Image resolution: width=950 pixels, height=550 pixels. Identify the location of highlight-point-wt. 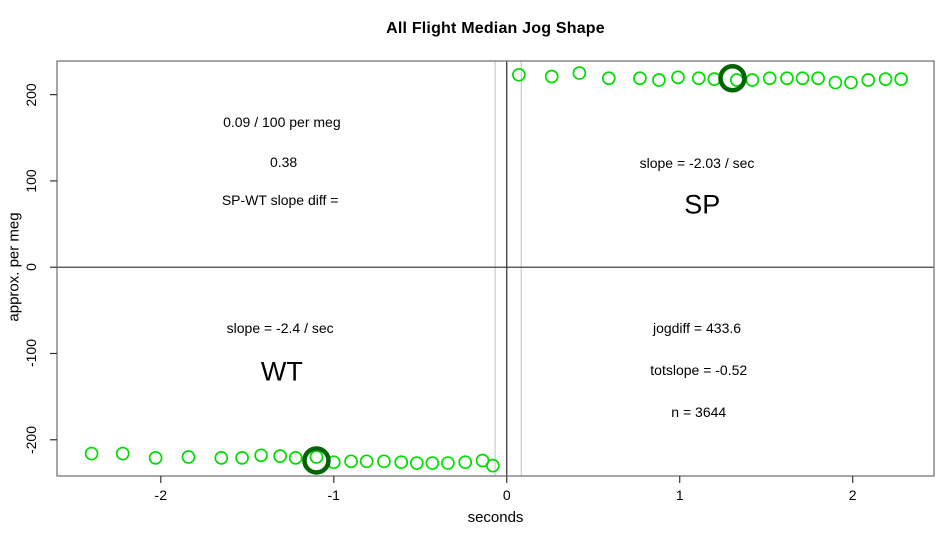
(316, 460).